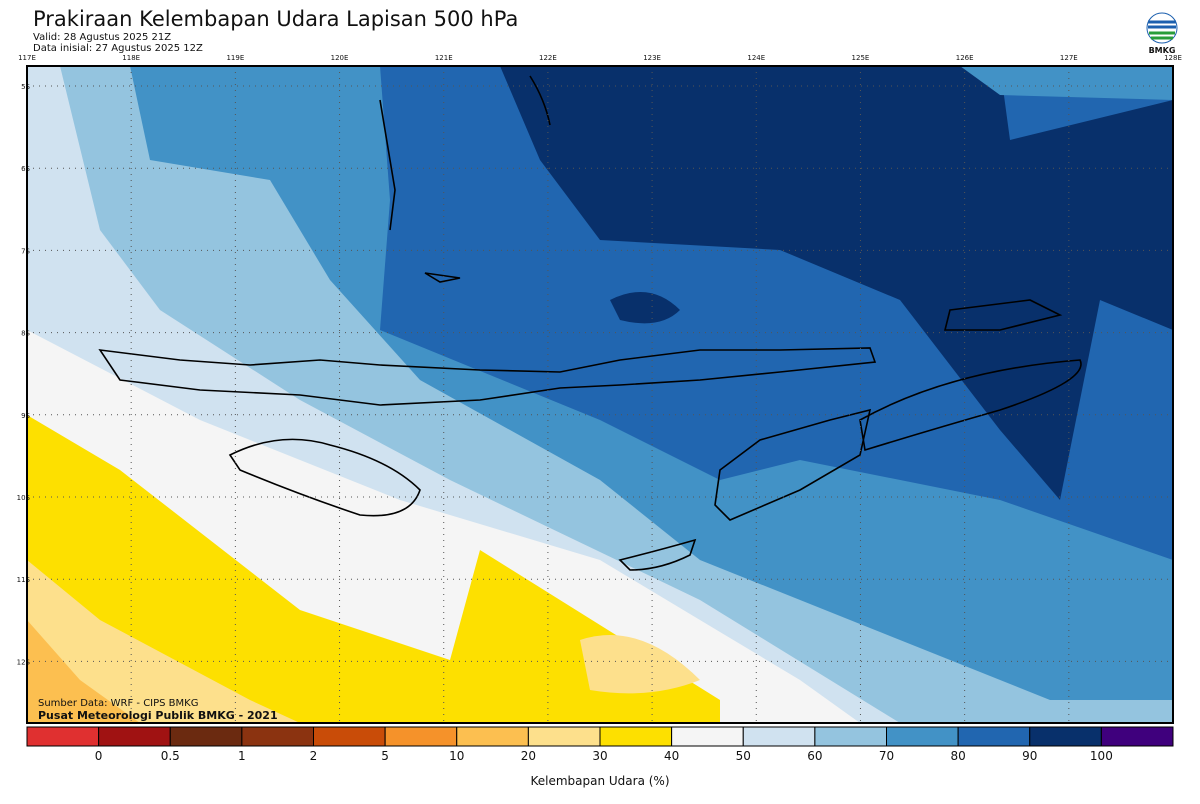 Image resolution: width=1200 pixels, height=804 pixels. Describe the element at coordinates (1162, 33) in the screenshot. I see `logo: BMKG` at that location.